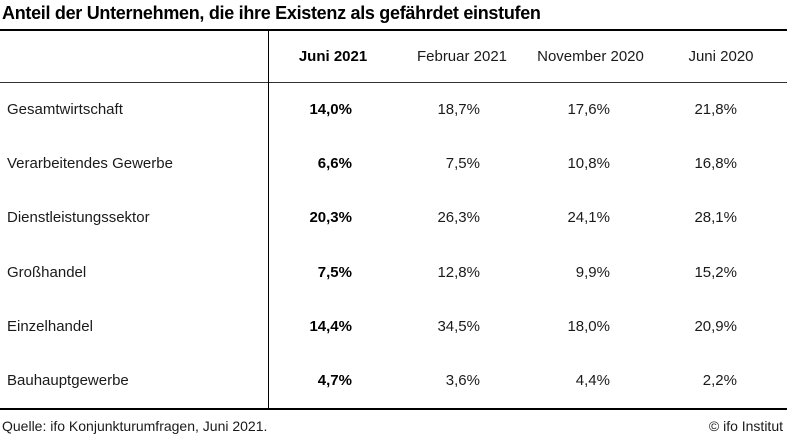 The image size is (787, 444). I want to click on row-label: Verarbeitendes Gewerbe, so click(90, 163).